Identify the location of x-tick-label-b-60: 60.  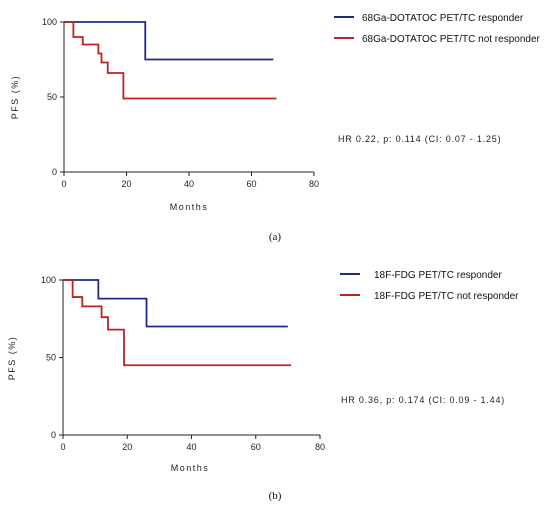
(256, 447).